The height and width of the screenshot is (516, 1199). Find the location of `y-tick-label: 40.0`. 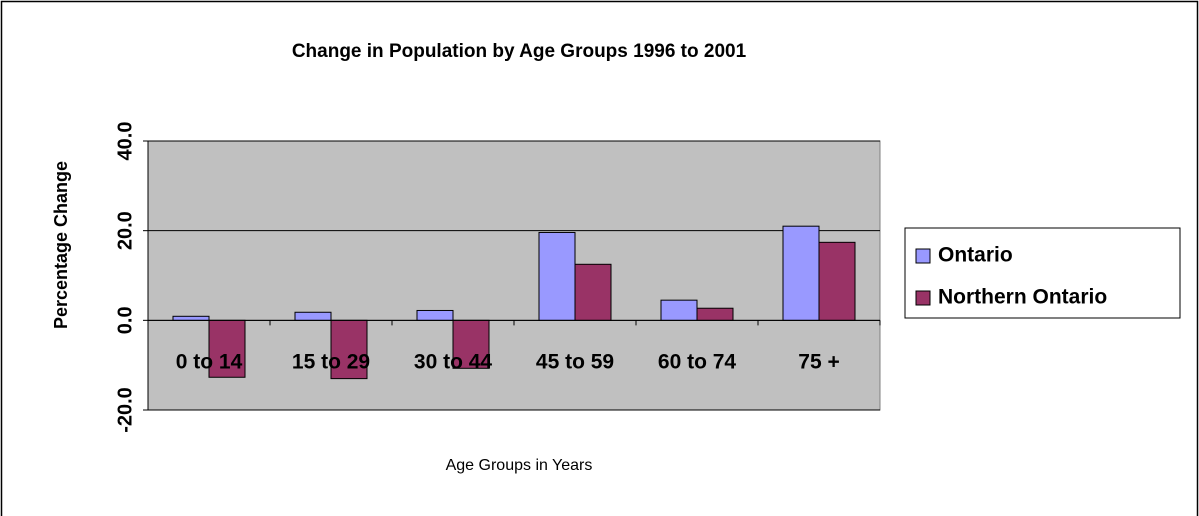

y-tick-label: 40.0 is located at coordinates (125, 141).